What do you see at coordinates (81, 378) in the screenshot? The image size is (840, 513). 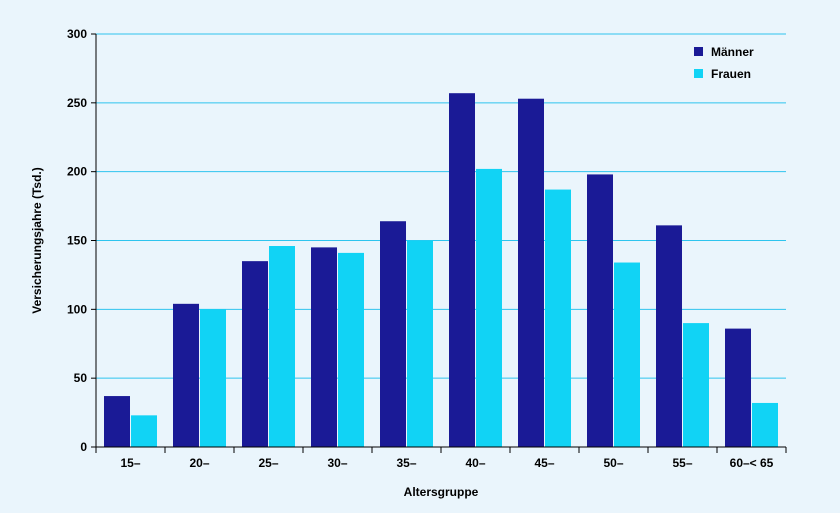 I see `y-tick-label: 50` at bounding box center [81, 378].